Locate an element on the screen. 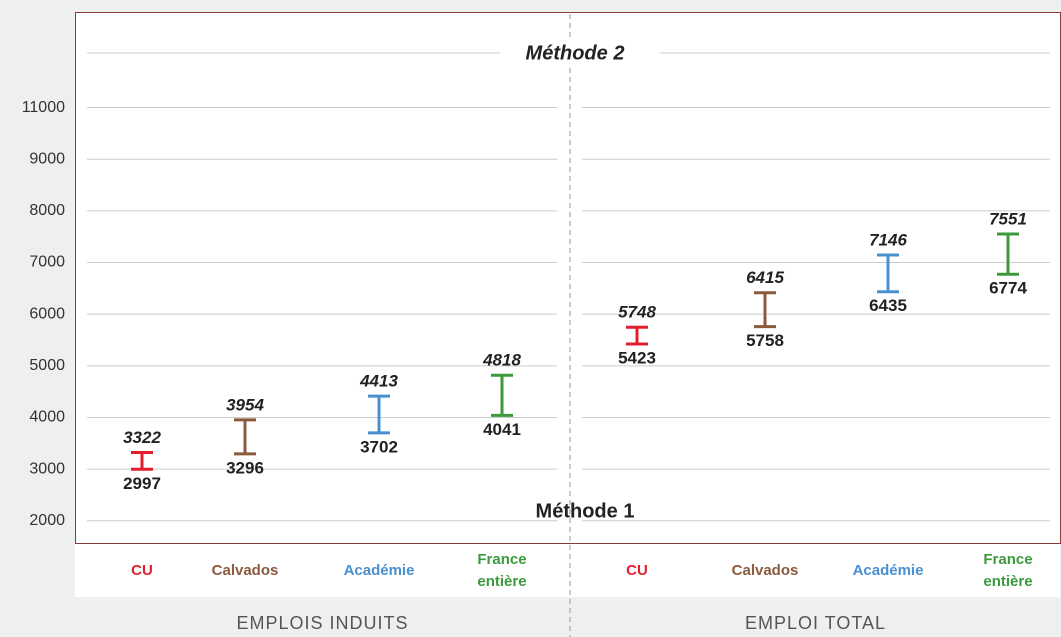 This screenshot has height=637, width=1061. annotation: Méthode 2 is located at coordinates (575, 53).